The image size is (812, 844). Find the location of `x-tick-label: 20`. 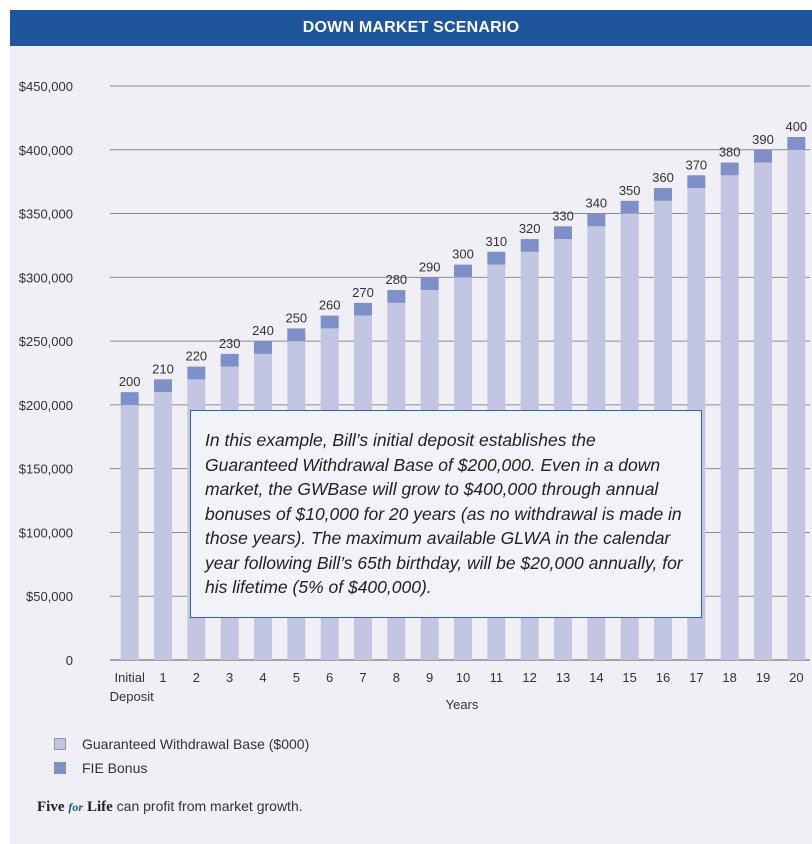

x-tick-label: 20 is located at coordinates (796, 677).